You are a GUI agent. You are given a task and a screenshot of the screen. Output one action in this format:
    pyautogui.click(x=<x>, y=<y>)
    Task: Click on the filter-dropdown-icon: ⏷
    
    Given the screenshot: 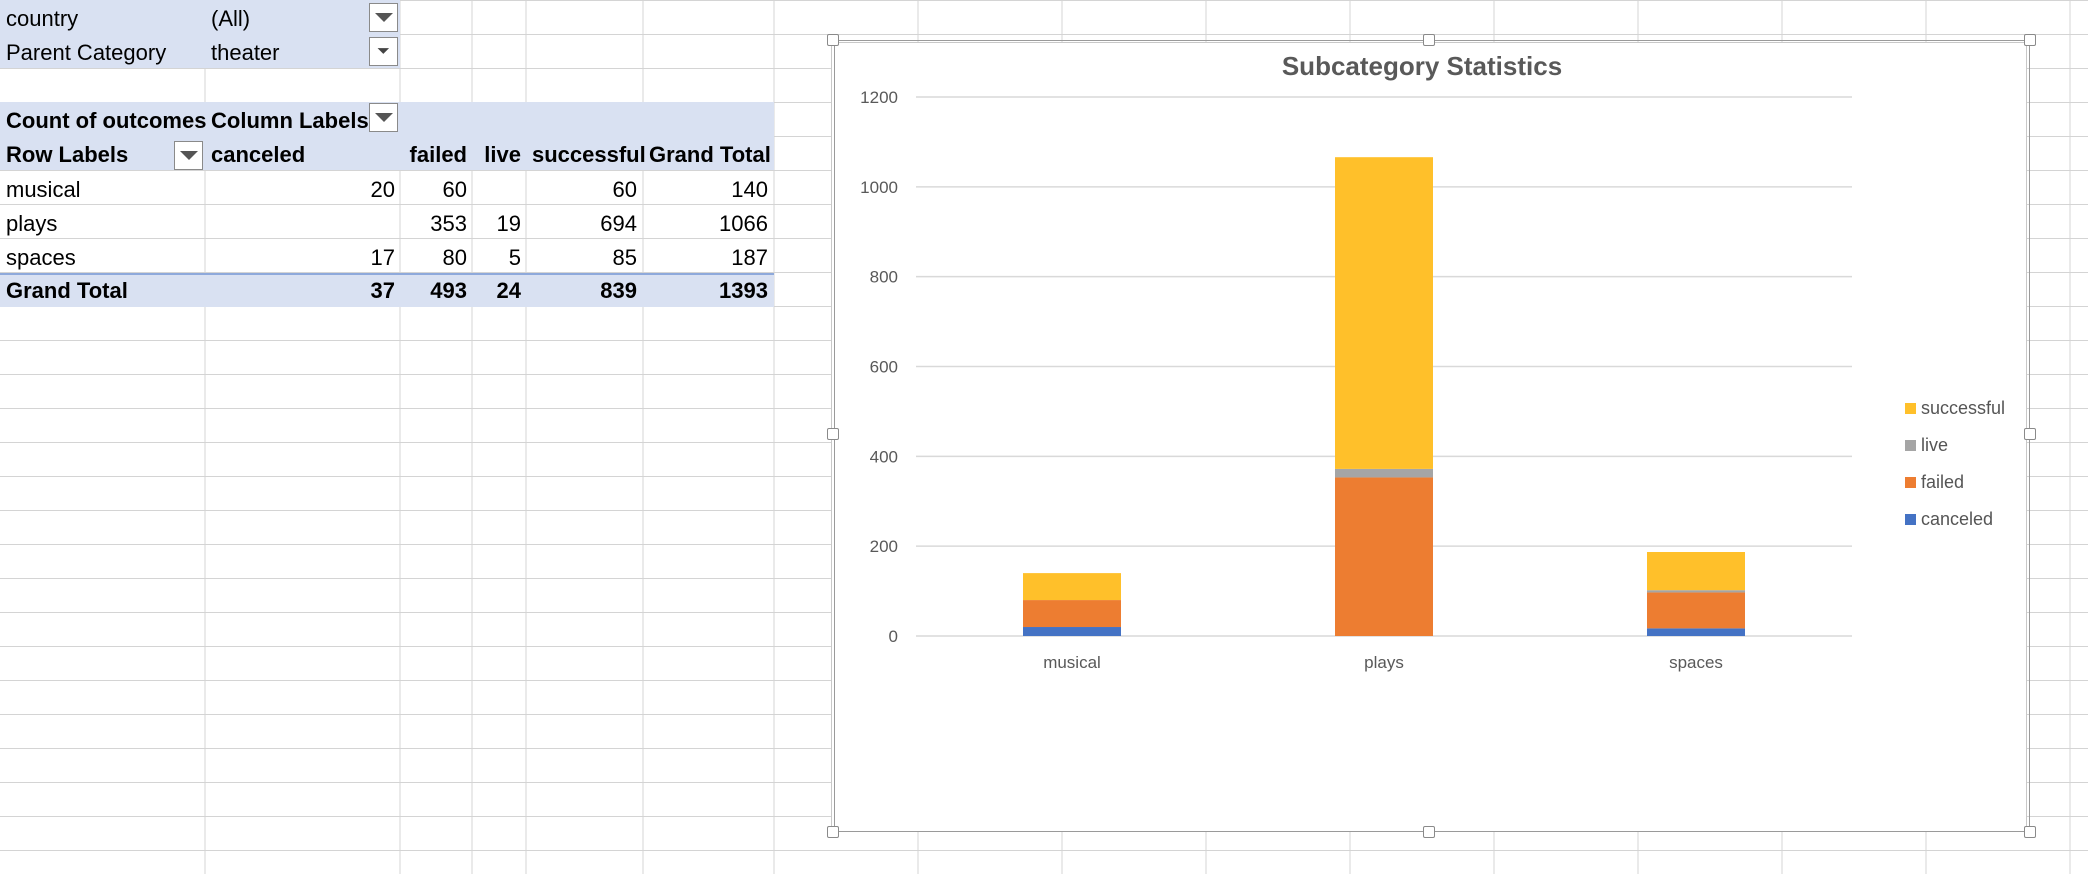 What is the action you would take?
    pyautogui.click(x=383, y=51)
    